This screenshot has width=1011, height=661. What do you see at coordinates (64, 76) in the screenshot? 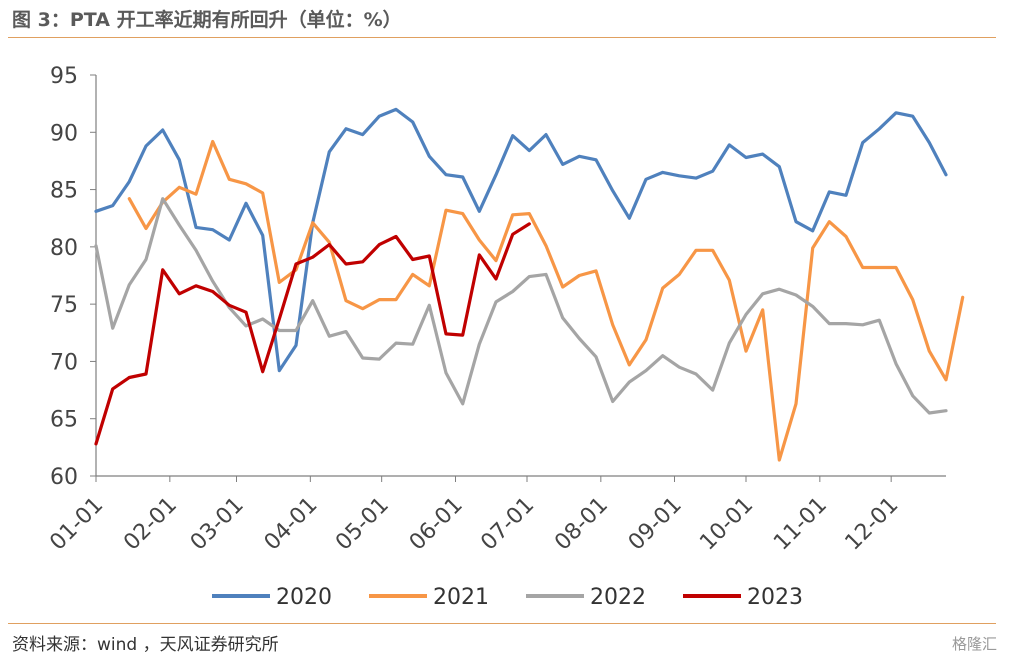
I see `y-tick-label: 95` at bounding box center [64, 76].